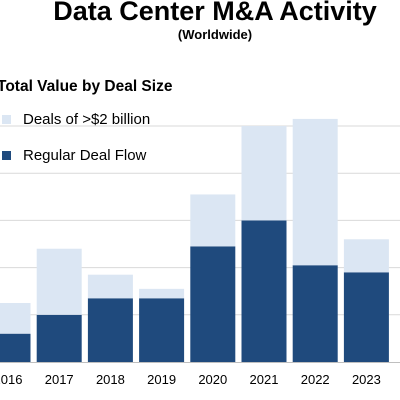 The image size is (400, 400). Describe the element at coordinates (15, 318) in the screenshot. I see `bar-large-2016` at that location.